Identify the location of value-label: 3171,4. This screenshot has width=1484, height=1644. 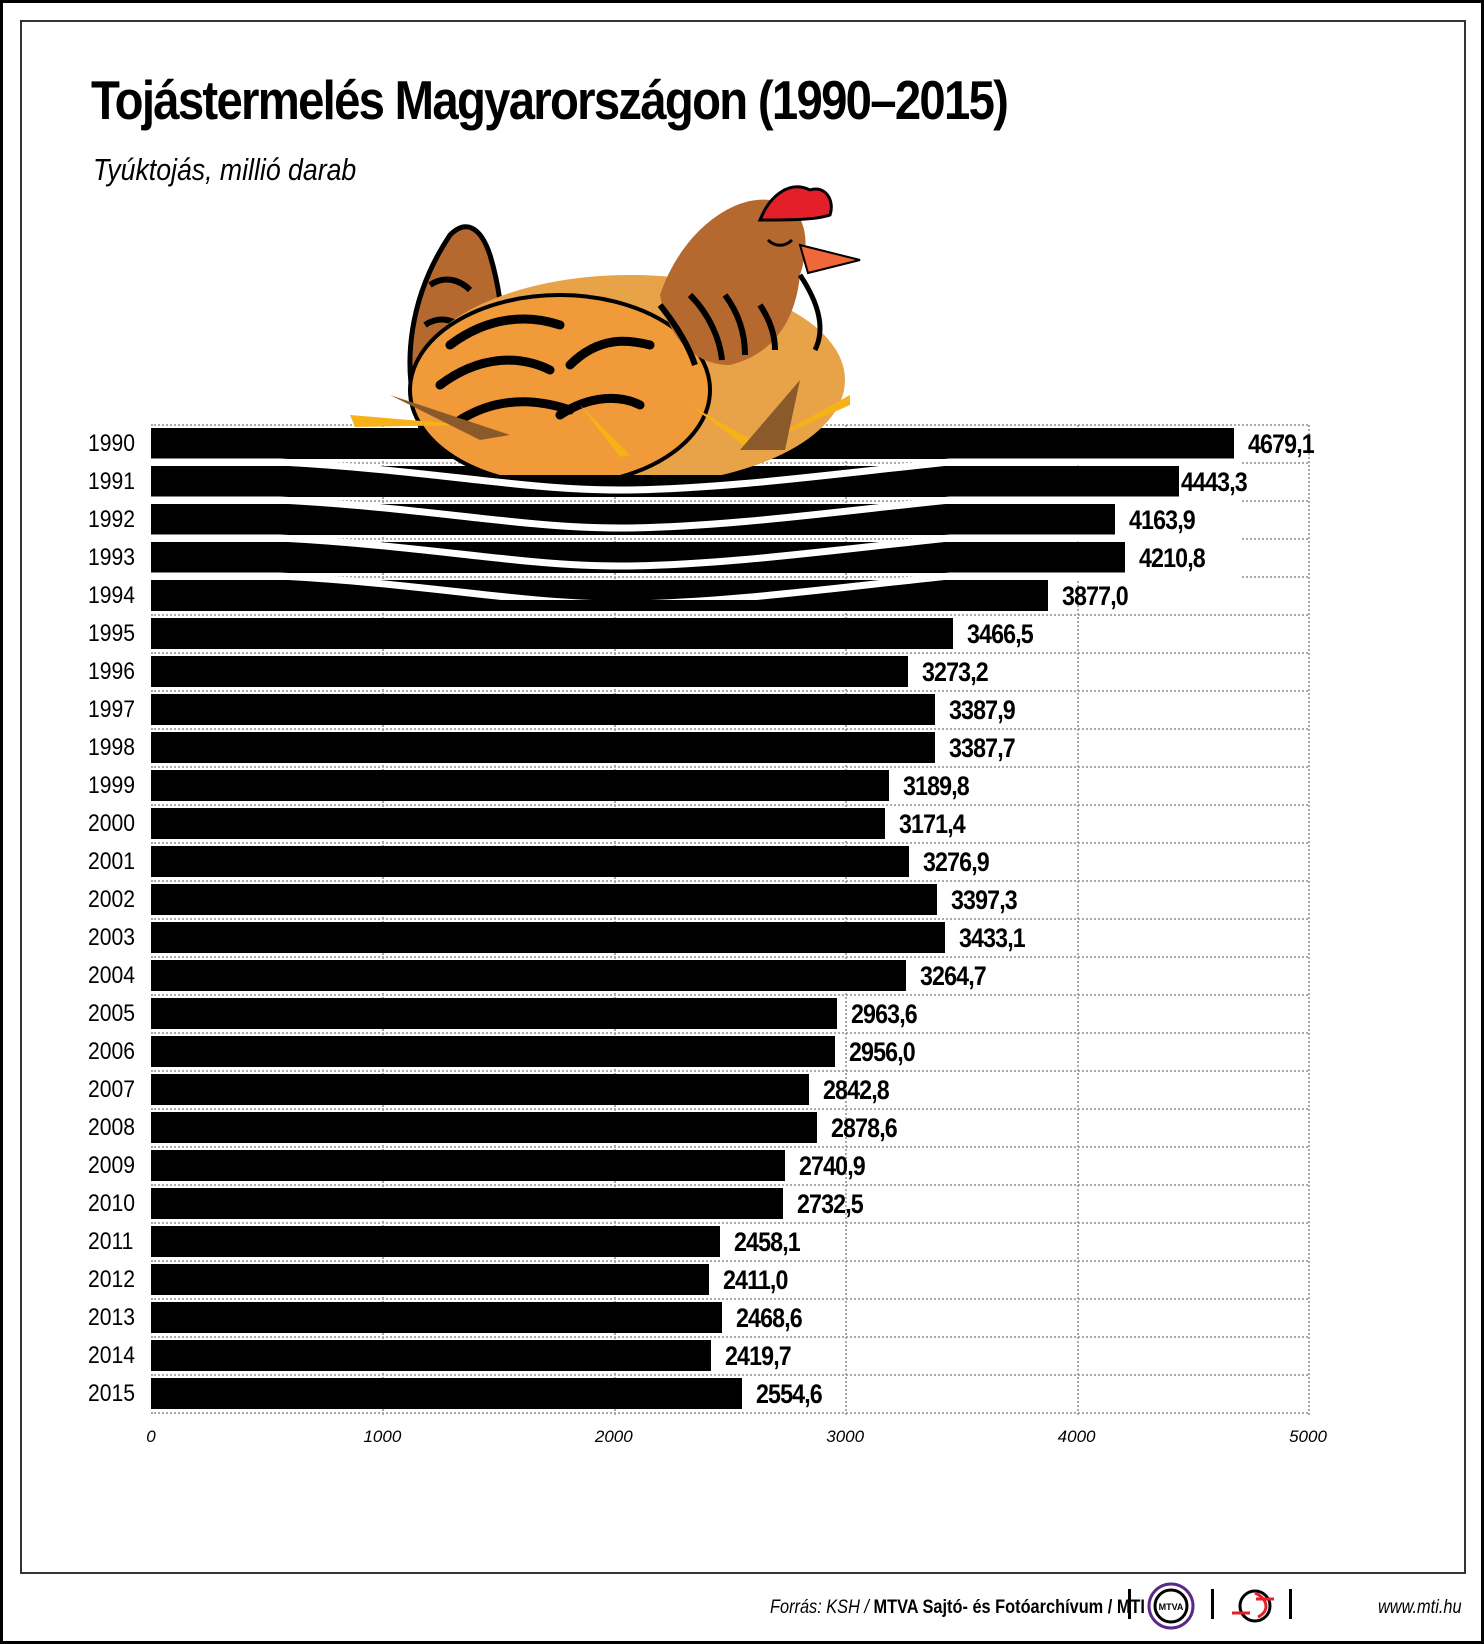
(932, 824).